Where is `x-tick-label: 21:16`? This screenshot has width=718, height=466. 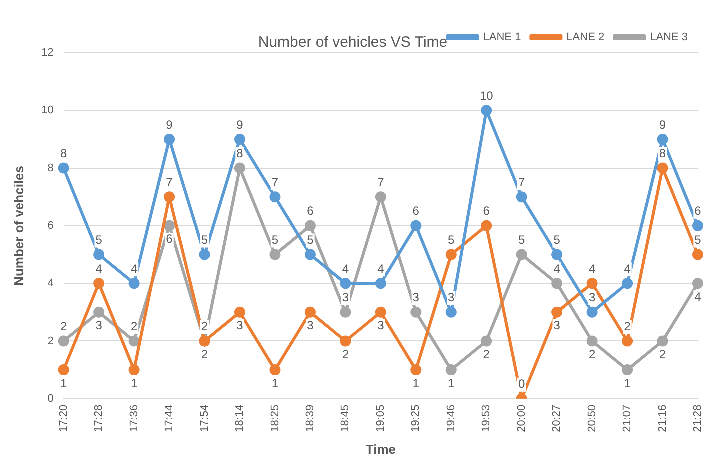 x-tick-label: 21:16 is located at coordinates (662, 418).